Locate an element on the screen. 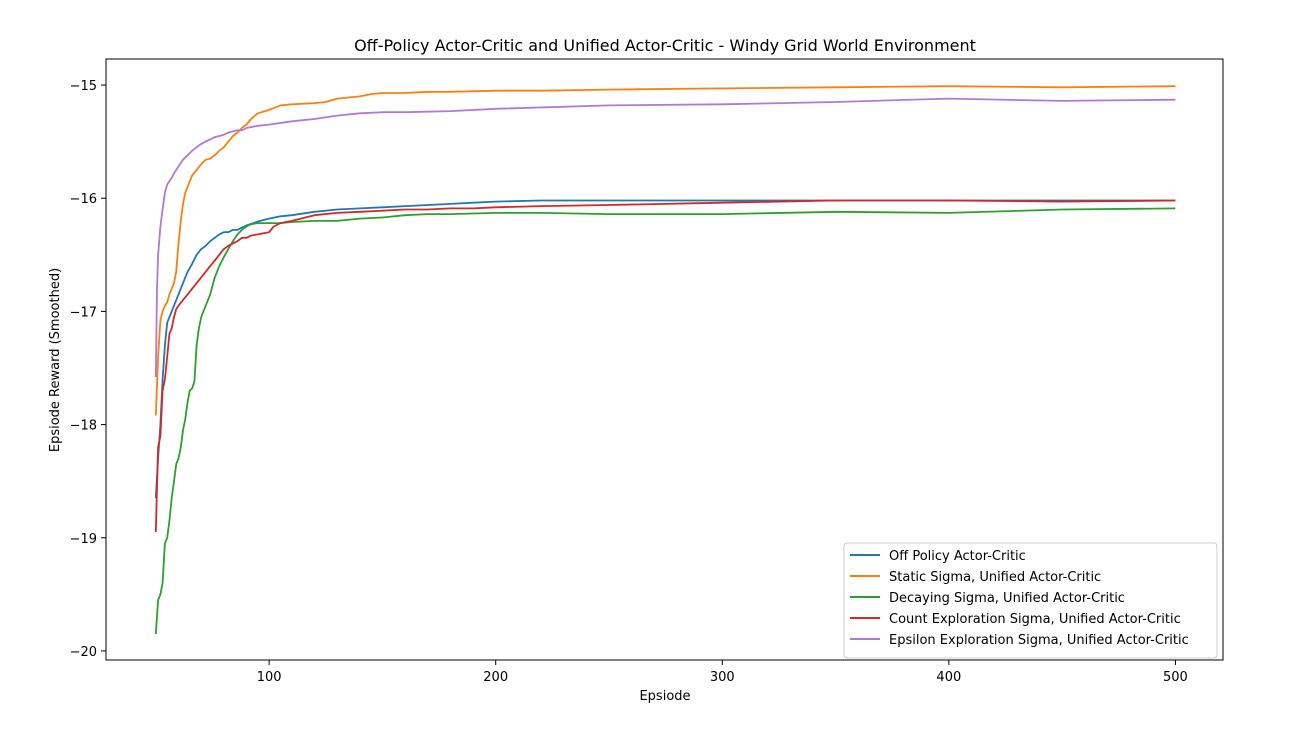  y-axis-label: Epsiode Reward (Smoothed) is located at coordinates (55, 360).